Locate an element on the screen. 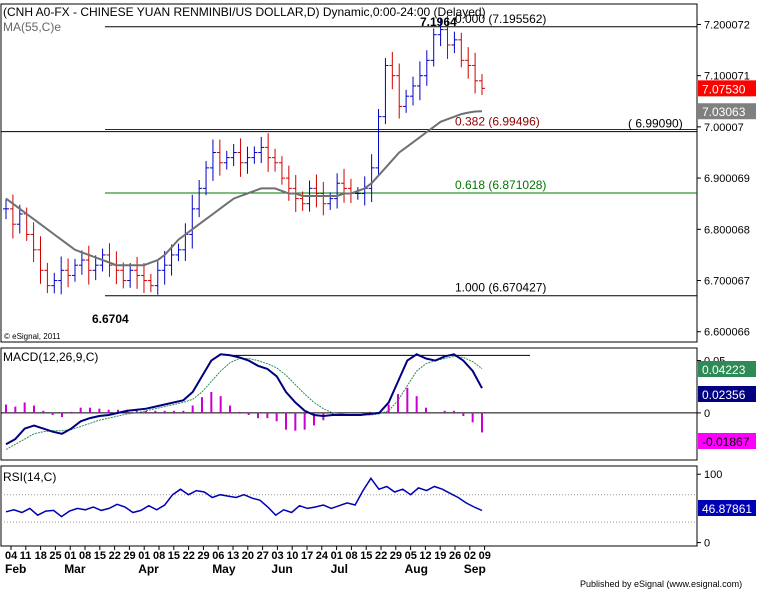  x-axis-date: 24 is located at coordinates (322, 556).